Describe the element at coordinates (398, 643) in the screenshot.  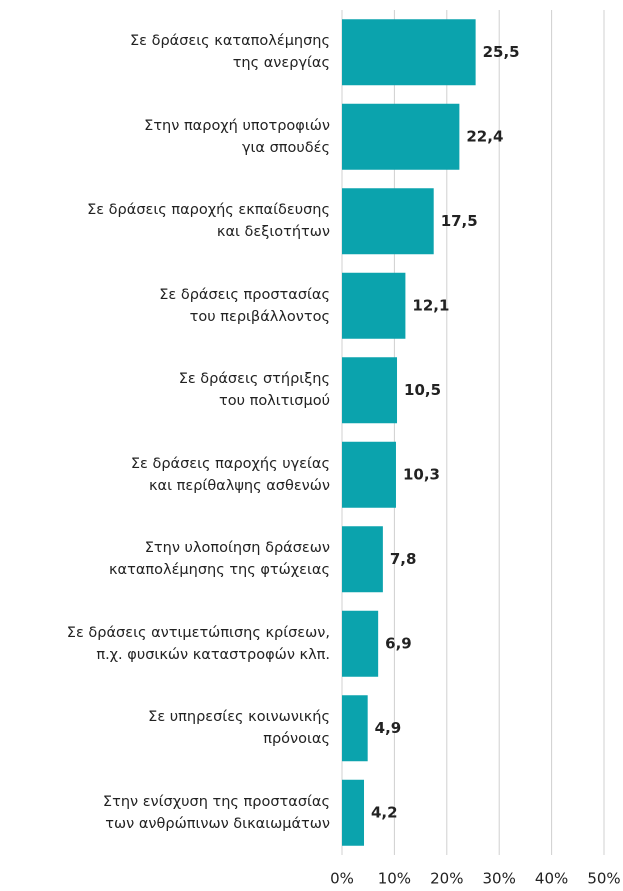
I see `value-label: 6,9` at that location.